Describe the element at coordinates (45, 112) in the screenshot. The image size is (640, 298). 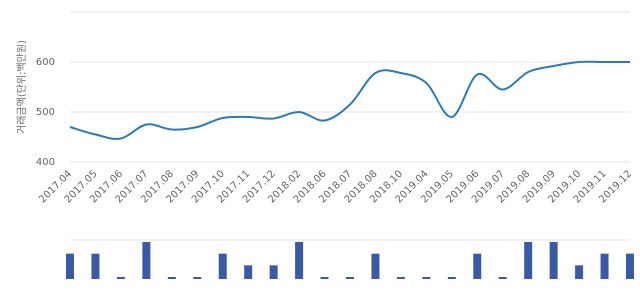
I see `y-tick-label: 500` at that location.